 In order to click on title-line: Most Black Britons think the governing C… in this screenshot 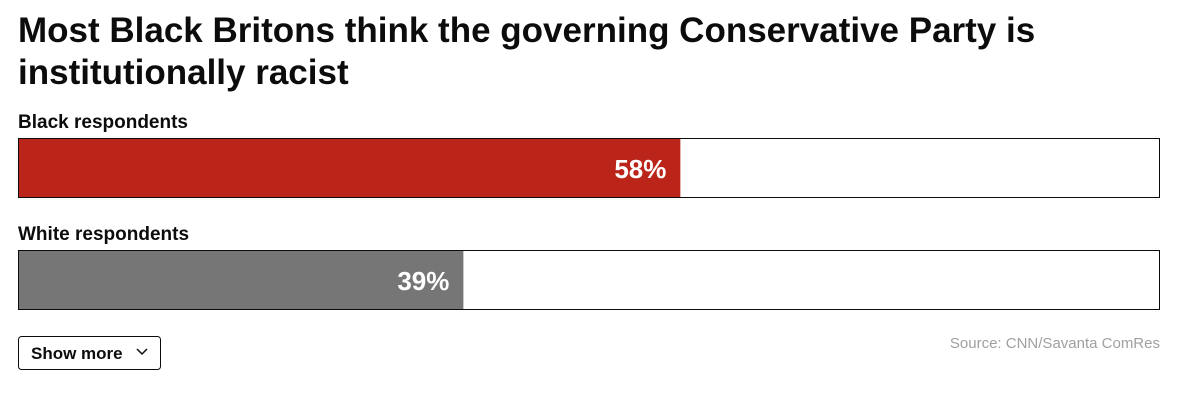, I will do `click(526, 30)`.